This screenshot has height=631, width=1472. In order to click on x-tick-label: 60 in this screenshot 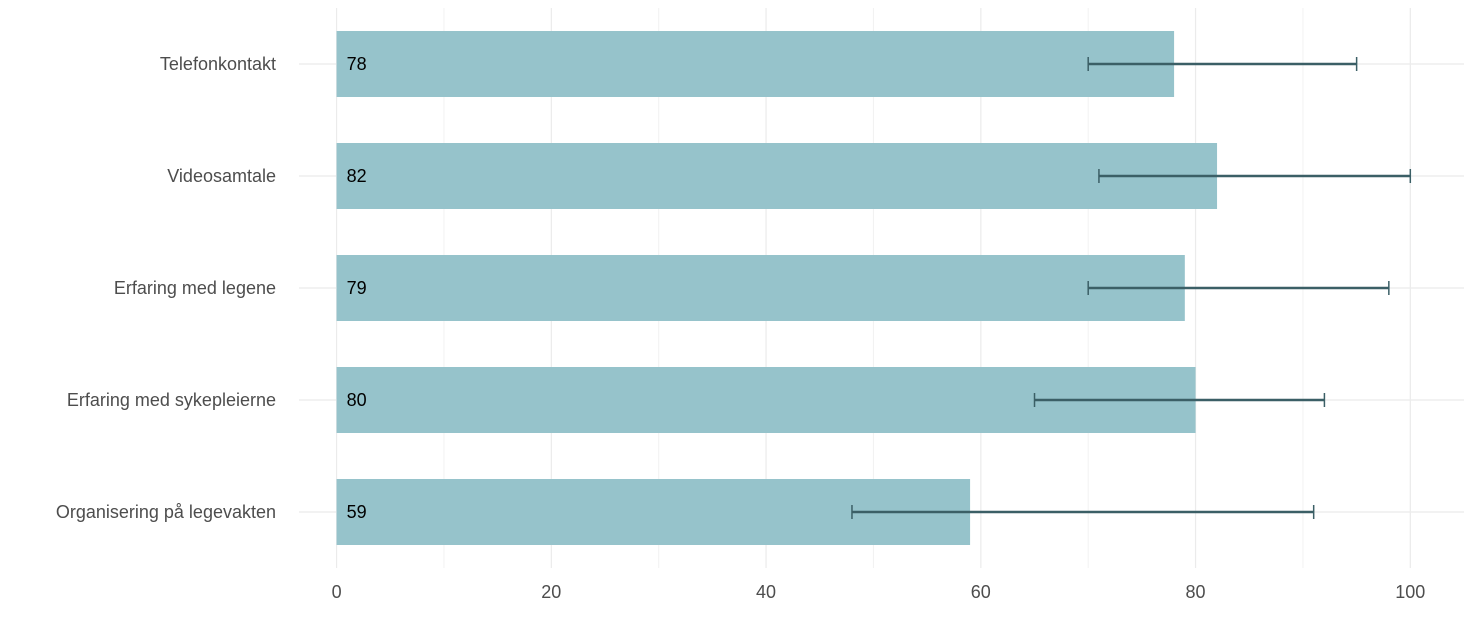, I will do `click(981, 592)`.